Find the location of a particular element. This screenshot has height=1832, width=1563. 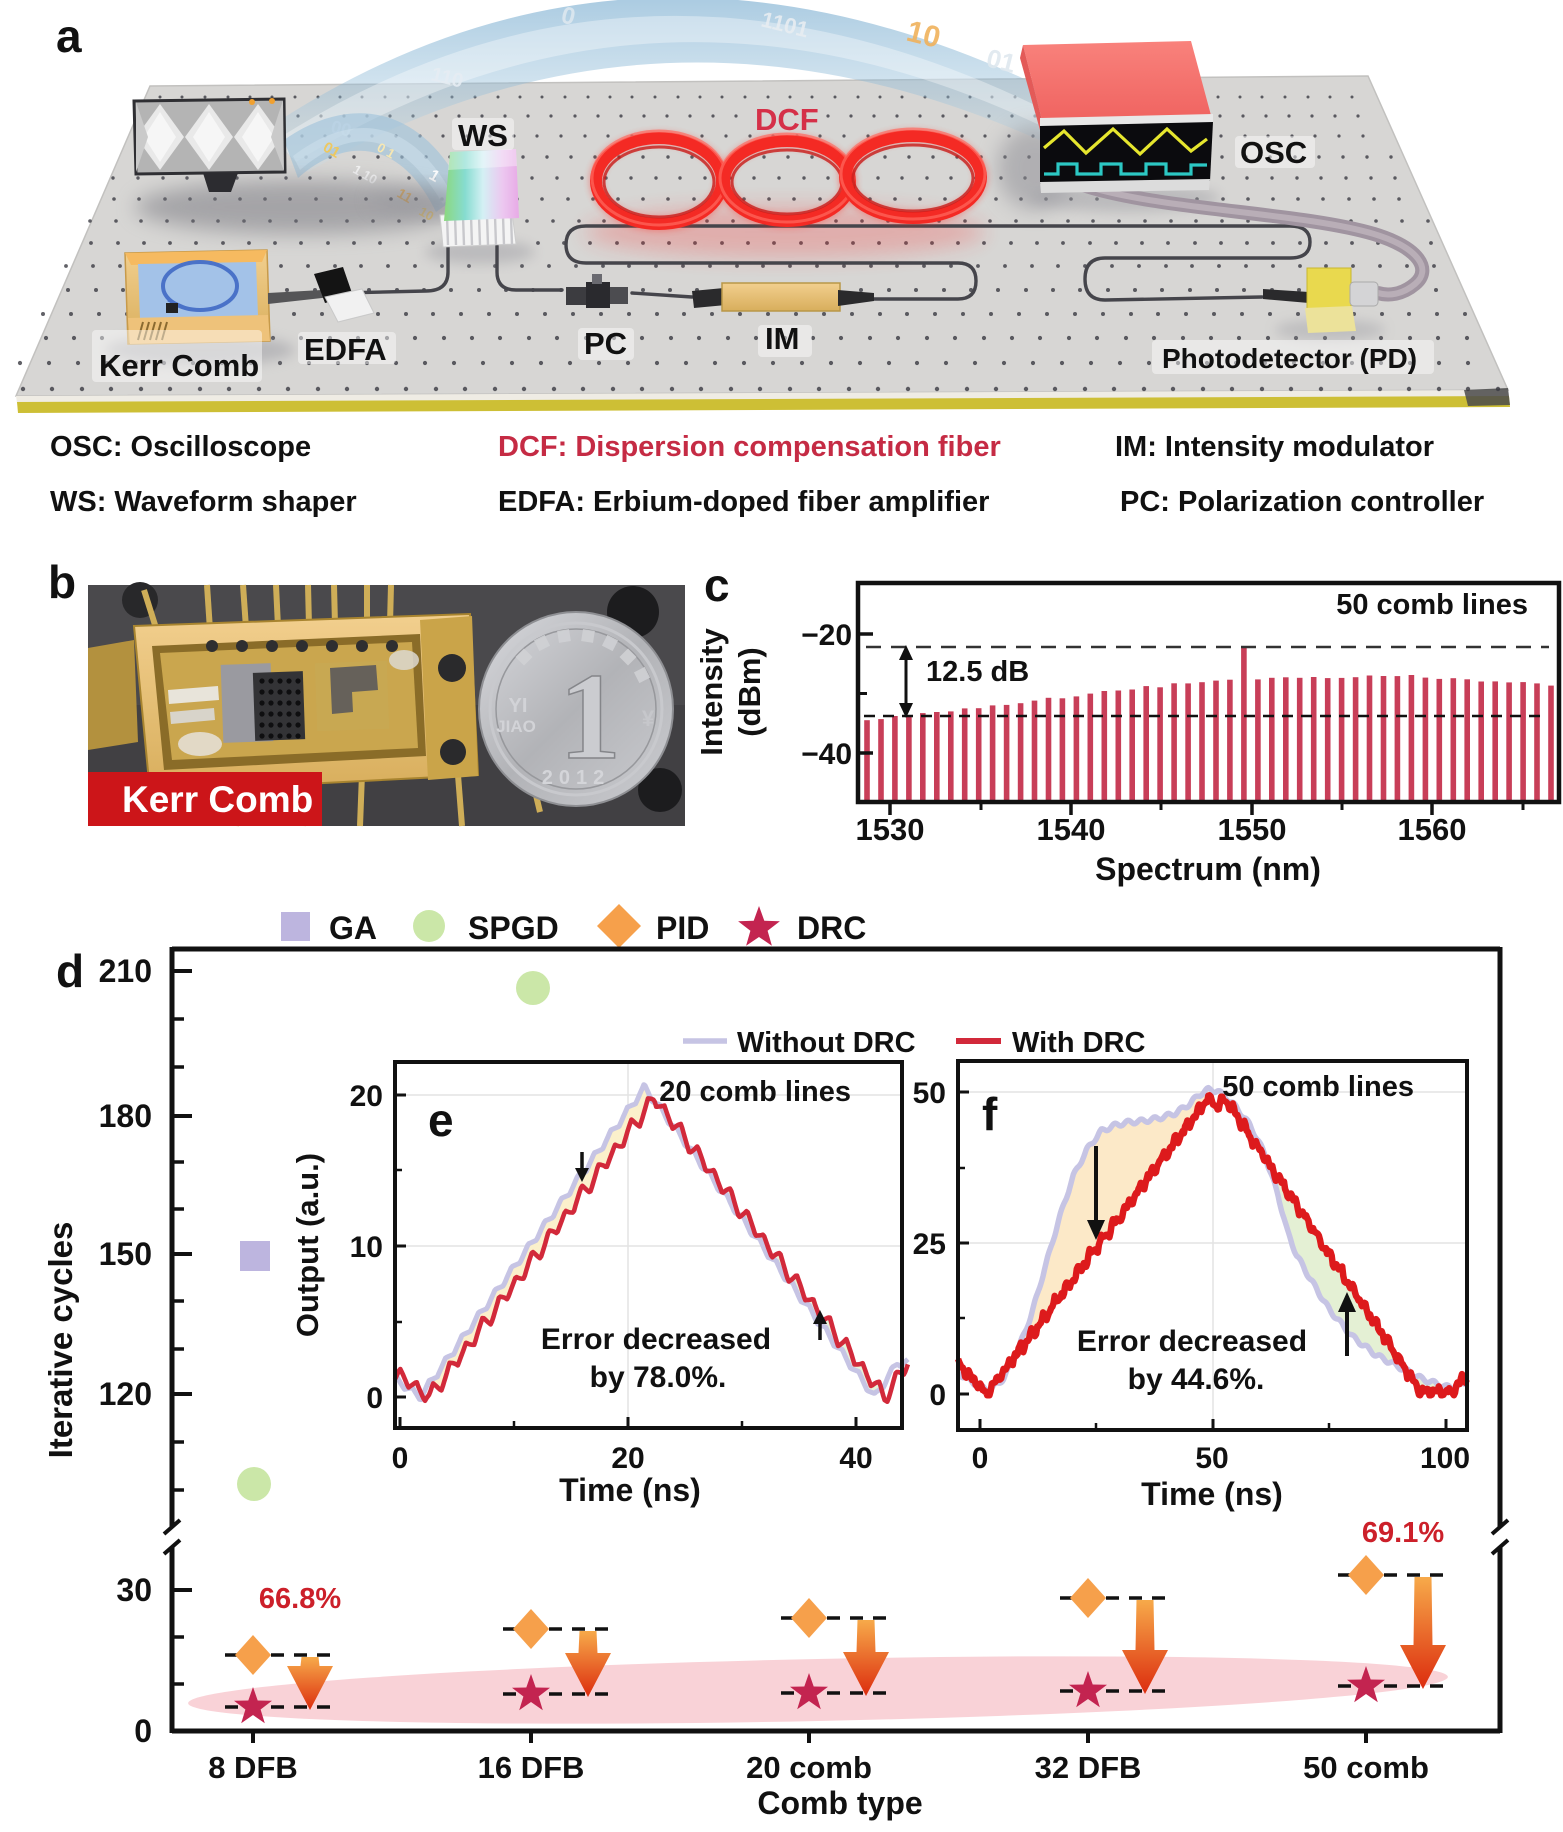

svg-text: 1560 is located at coordinates (1432, 829).